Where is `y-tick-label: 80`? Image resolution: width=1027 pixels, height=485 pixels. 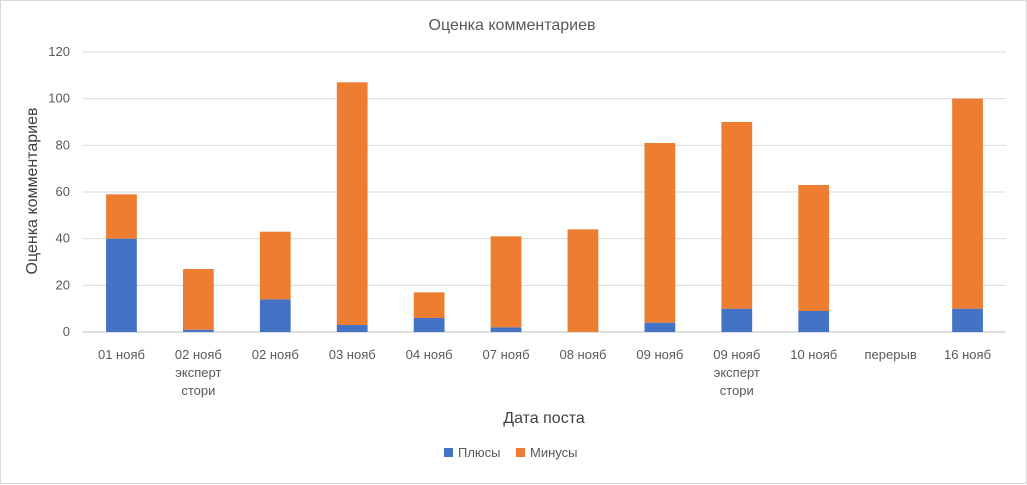
y-tick-label: 80 is located at coordinates (63, 144).